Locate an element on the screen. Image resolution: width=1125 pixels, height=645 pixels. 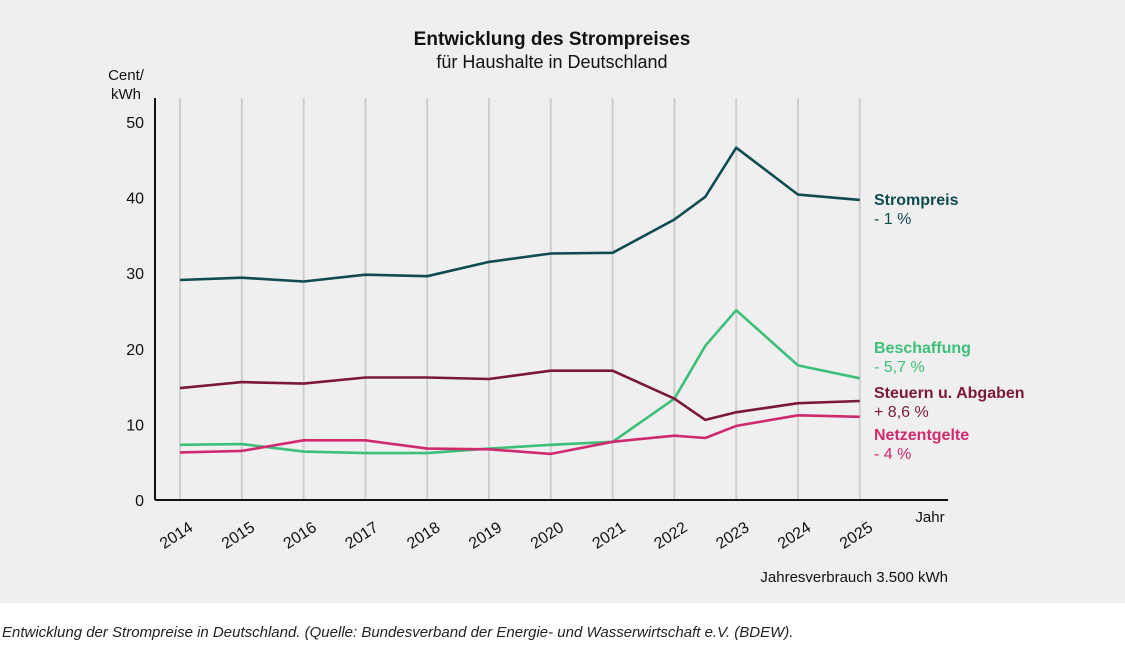
series-change-label-3: - 4 % is located at coordinates (892, 454).